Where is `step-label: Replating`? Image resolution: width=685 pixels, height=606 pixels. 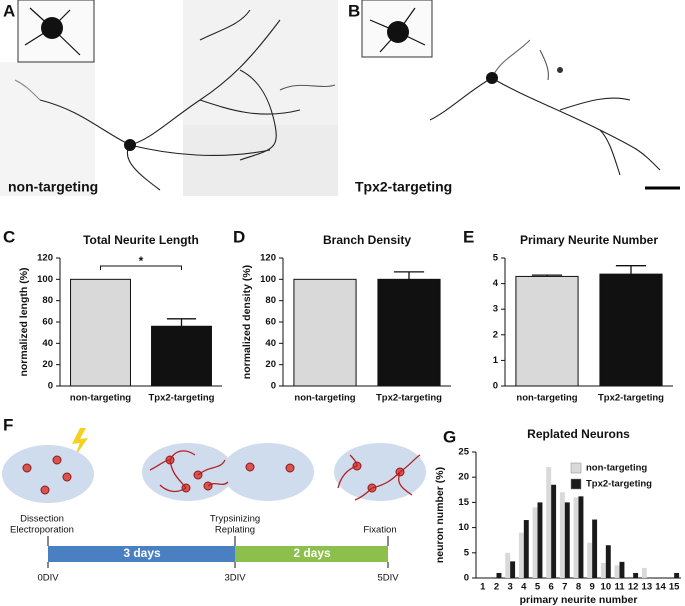 step-label: Replating is located at coordinates (235, 530).